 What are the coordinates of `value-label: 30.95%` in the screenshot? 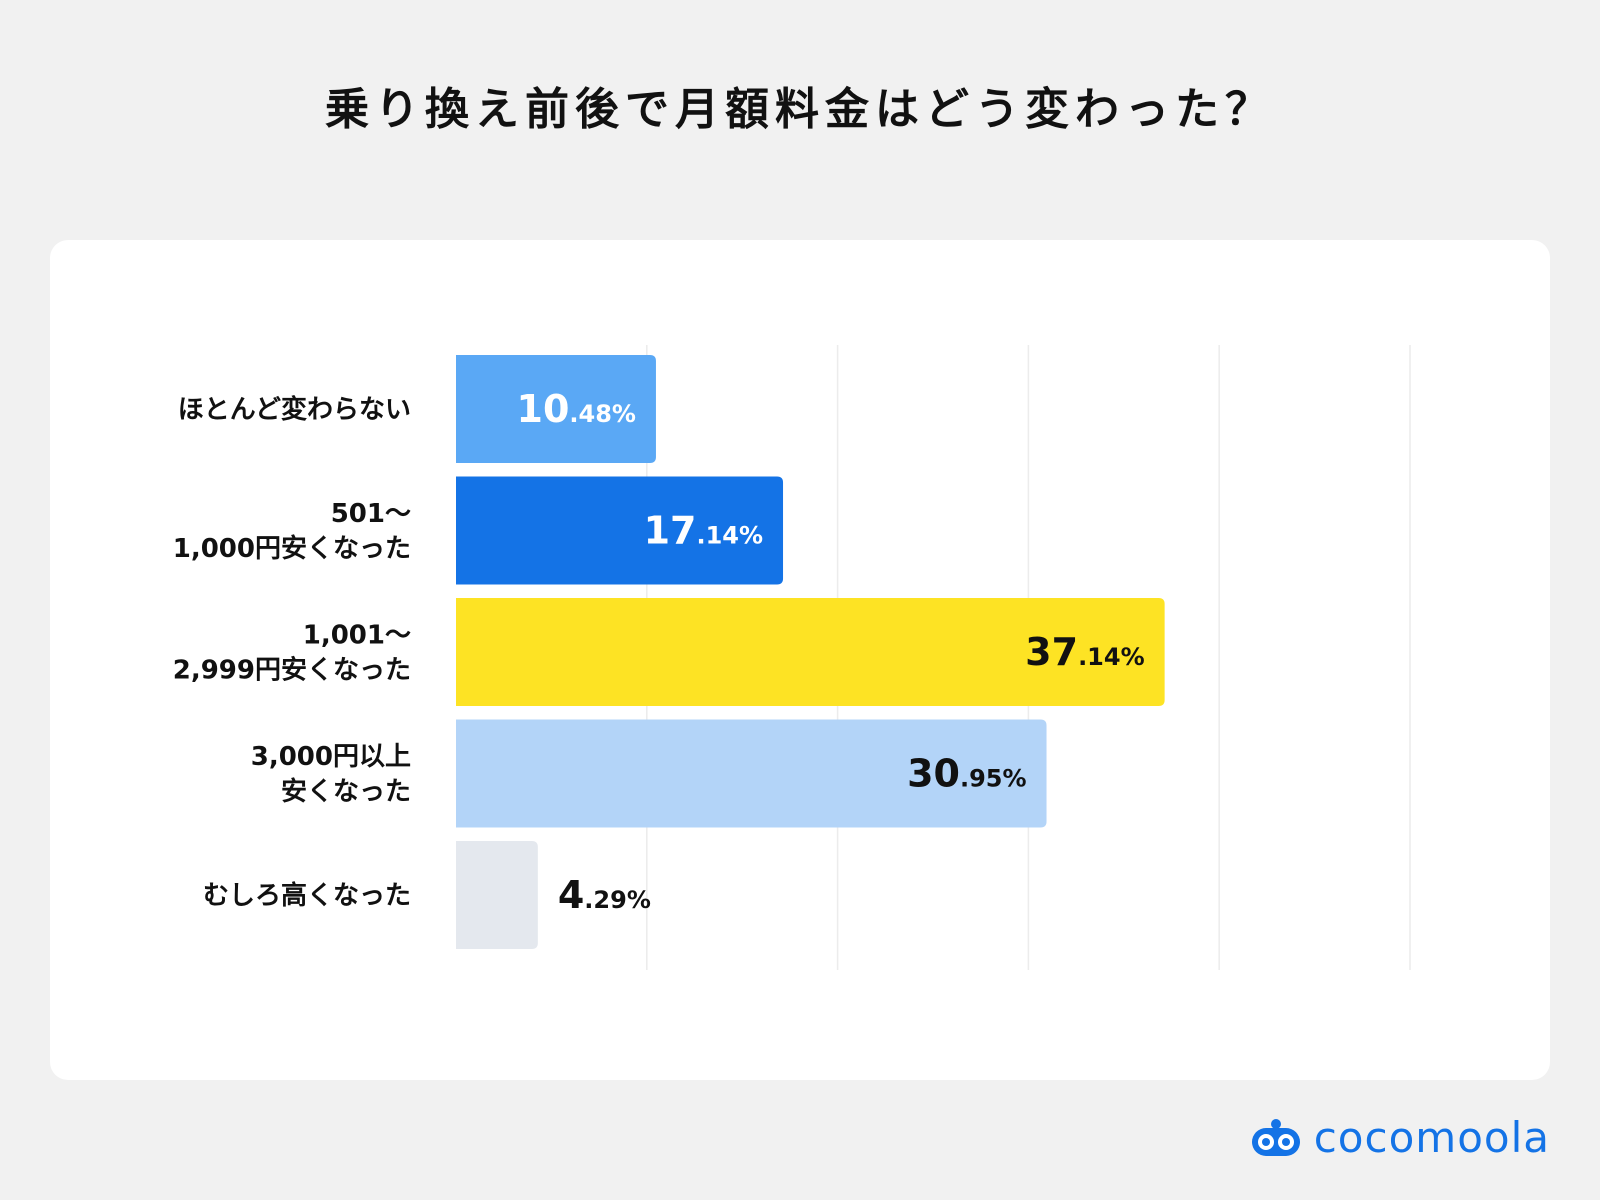 It's located at (966, 774).